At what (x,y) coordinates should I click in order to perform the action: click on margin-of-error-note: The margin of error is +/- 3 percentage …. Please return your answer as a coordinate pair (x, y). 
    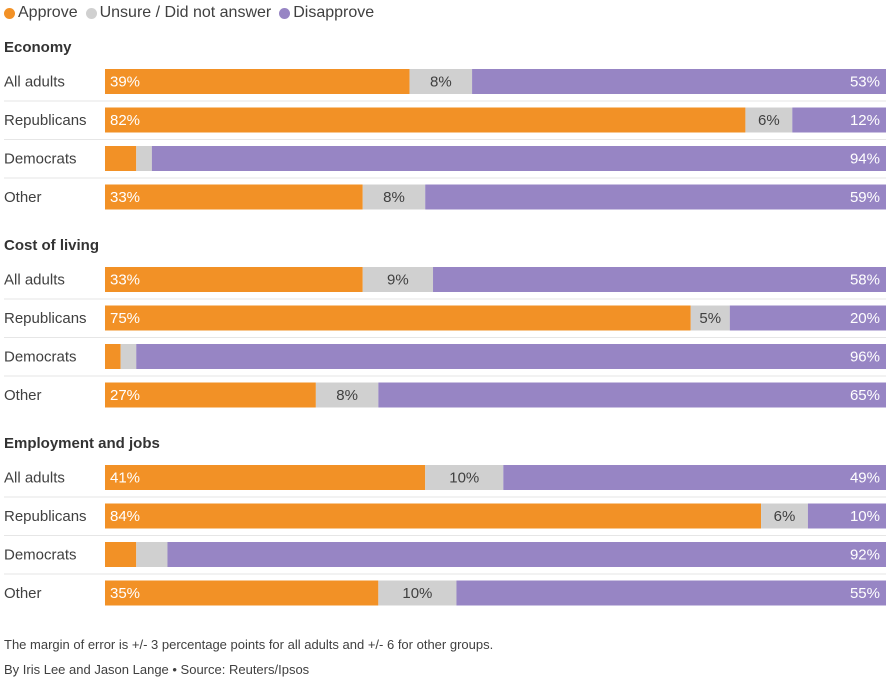
    Looking at the image, I should click on (249, 644).